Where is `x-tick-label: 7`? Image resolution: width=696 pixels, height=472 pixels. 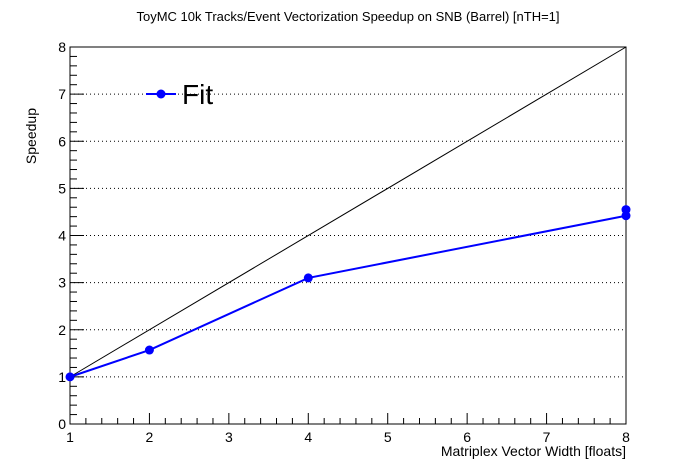 x-tick-label: 7 is located at coordinates (547, 437).